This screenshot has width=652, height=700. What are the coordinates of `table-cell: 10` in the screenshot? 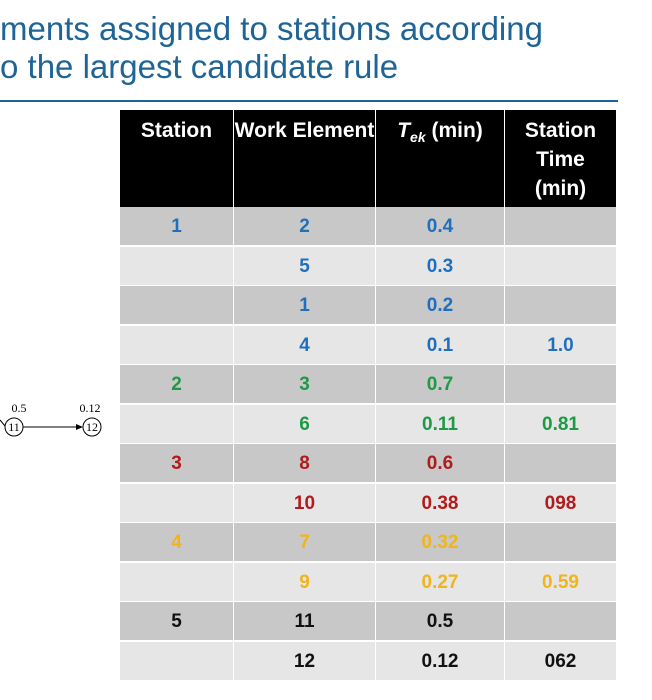 It's located at (305, 503).